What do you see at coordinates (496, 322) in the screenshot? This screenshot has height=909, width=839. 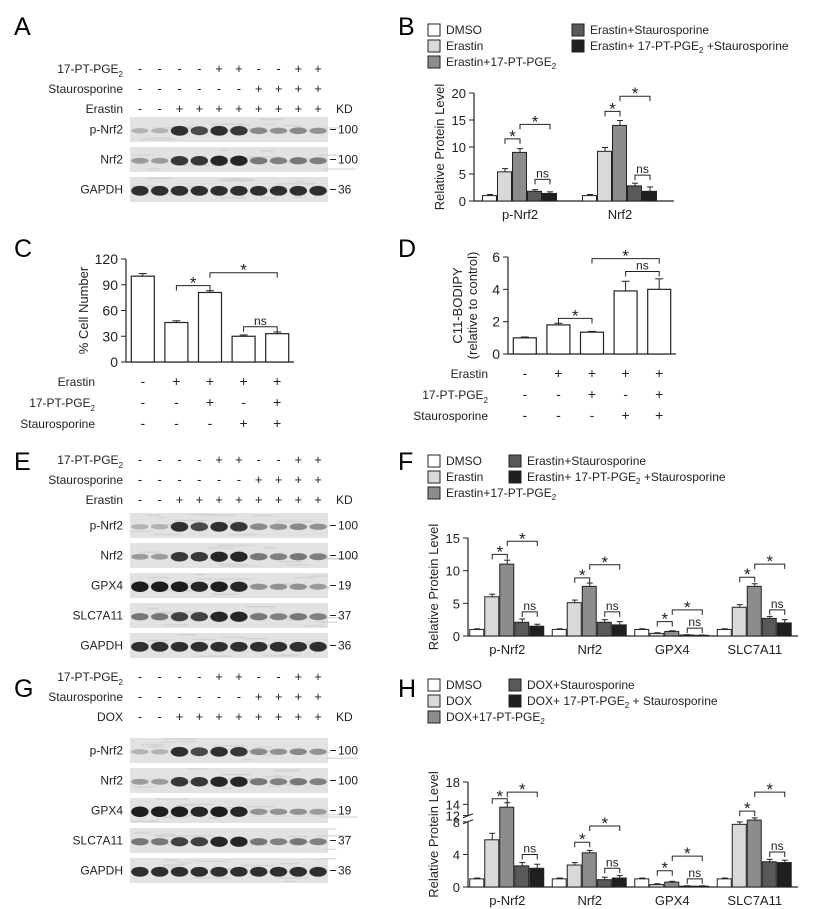 I see `y-tick-label: 2` at bounding box center [496, 322].